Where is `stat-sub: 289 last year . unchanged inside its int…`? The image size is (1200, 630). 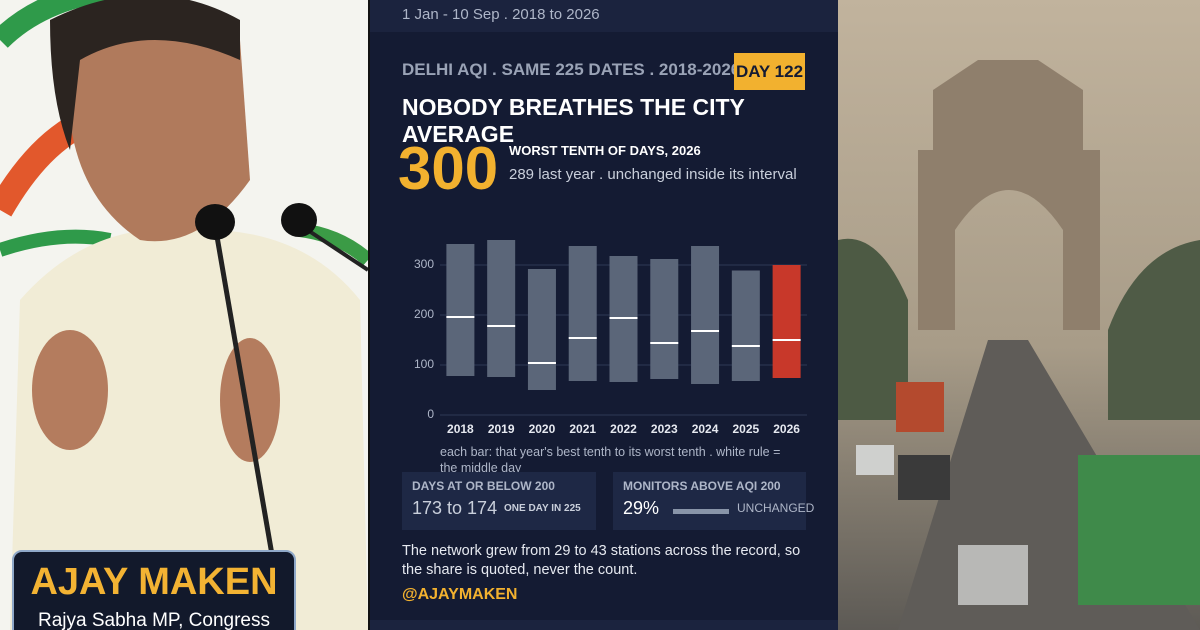 stat-sub: 289 last year . unchanged inside its int… is located at coordinates (653, 174).